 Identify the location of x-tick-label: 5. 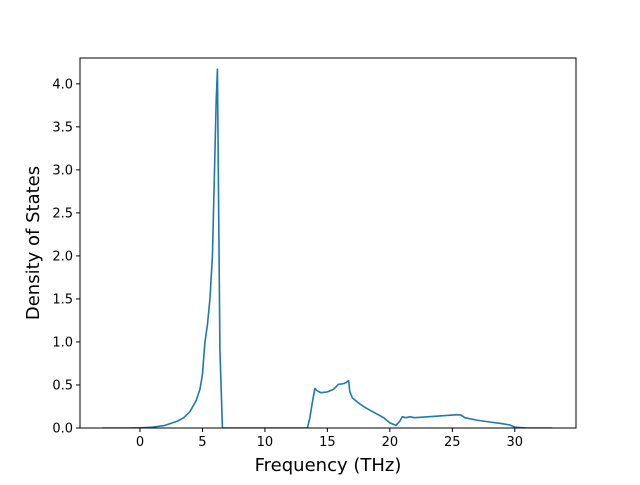
(202, 442).